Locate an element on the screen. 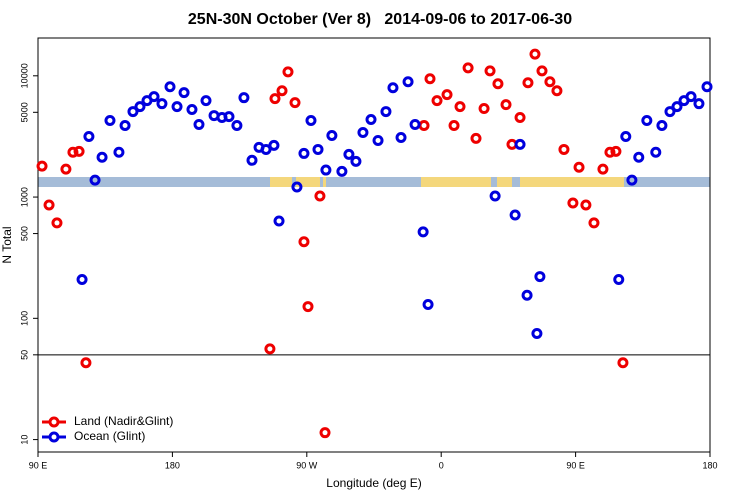 This screenshot has height=500, width=750. legend-label: Ocean (Glint) is located at coordinates (109, 436).